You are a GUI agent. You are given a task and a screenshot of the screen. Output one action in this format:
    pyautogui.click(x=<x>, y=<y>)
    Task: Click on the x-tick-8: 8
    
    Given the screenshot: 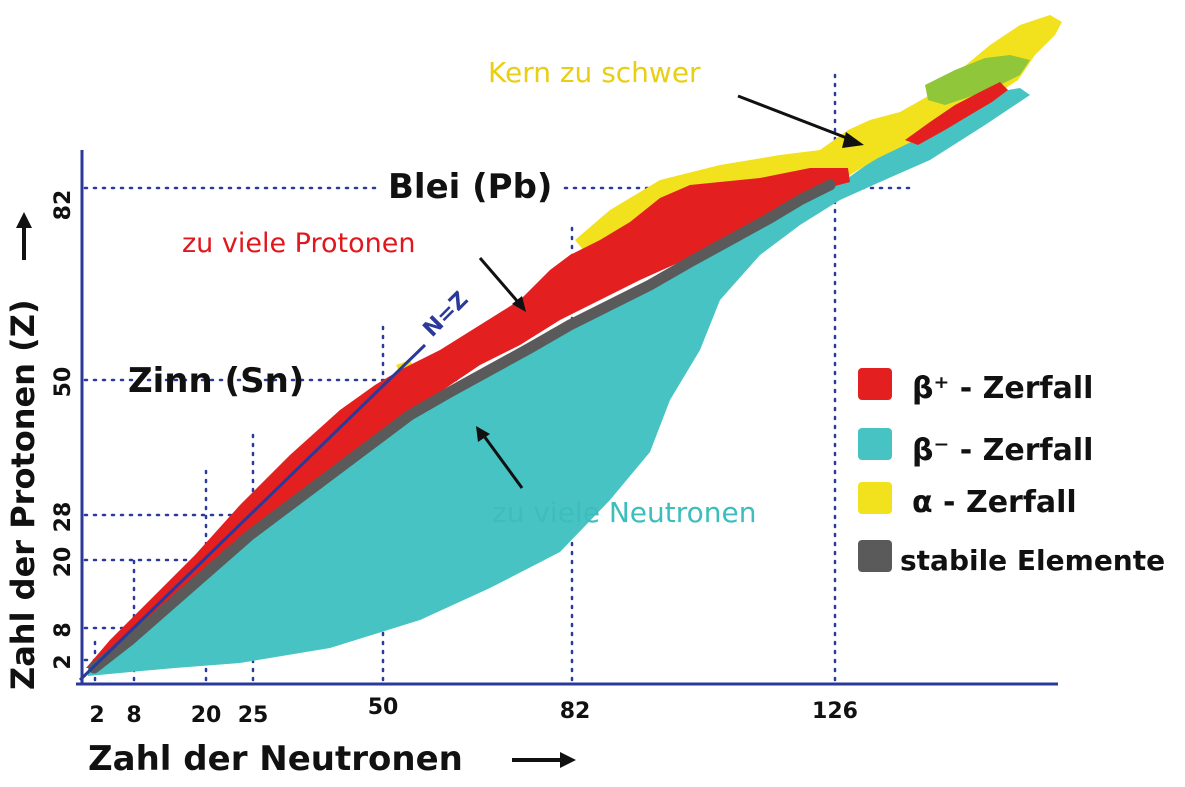 What is the action you would take?
    pyautogui.click(x=133, y=715)
    